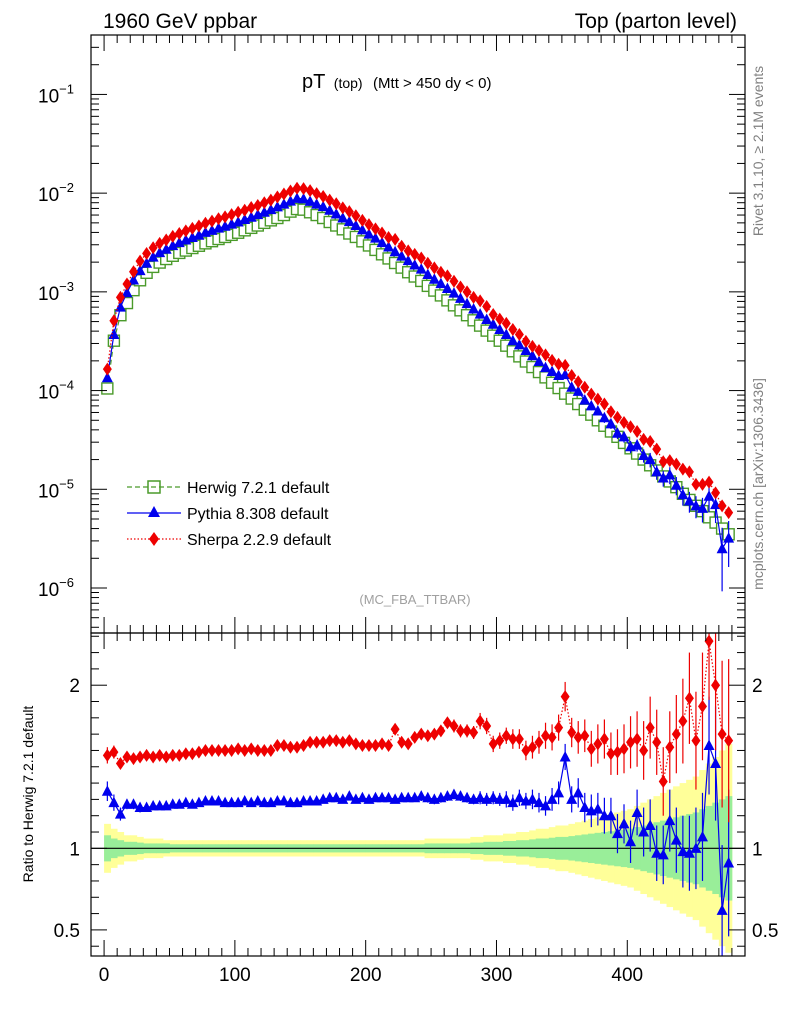 The image size is (786, 1024). I want to click on header-right: Top (parton level), so click(656, 21).